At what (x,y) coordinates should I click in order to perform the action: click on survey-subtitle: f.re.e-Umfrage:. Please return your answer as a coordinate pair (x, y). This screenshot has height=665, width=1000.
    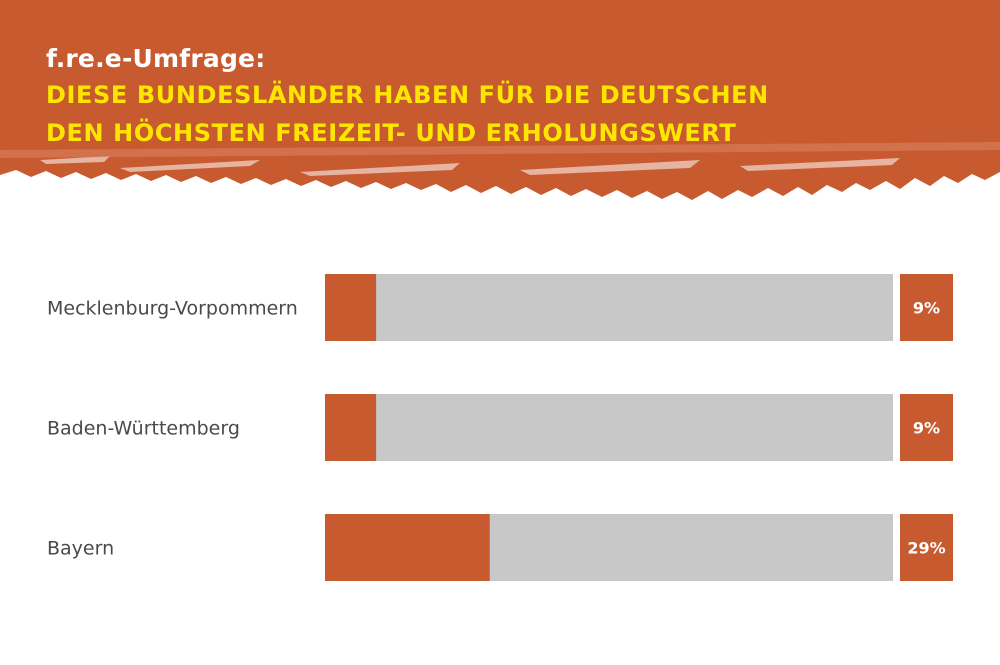
    Looking at the image, I should click on (156, 58).